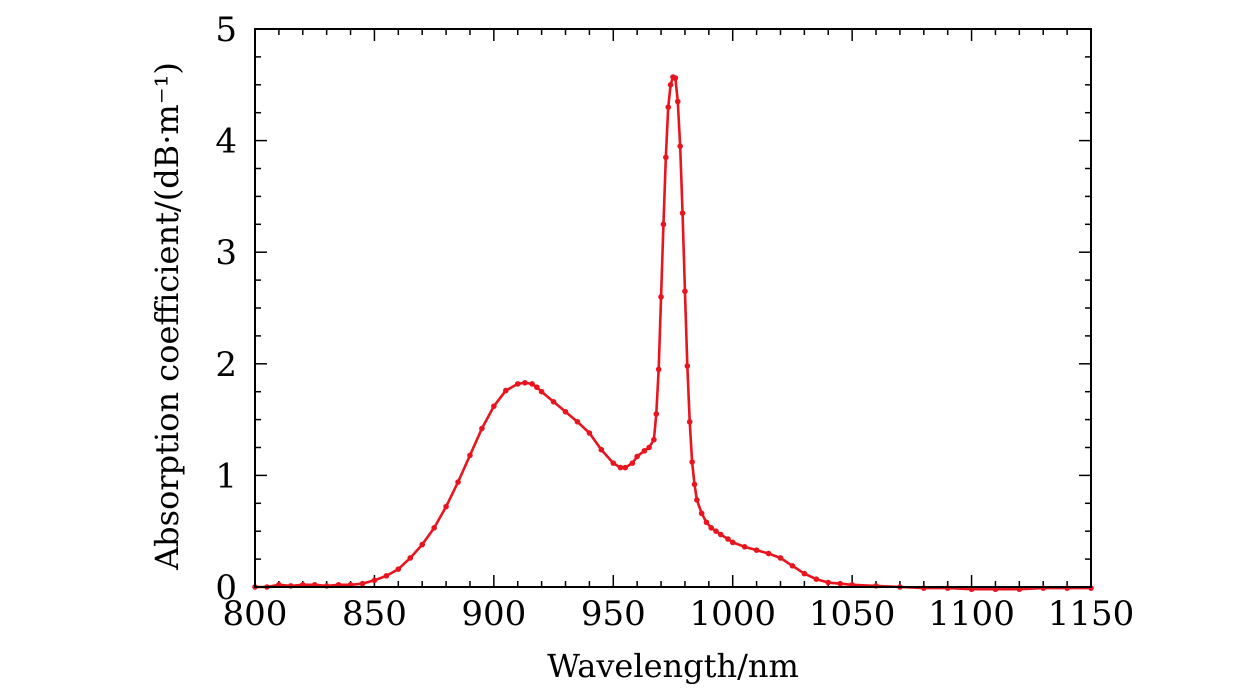  Describe the element at coordinates (493, 614) in the screenshot. I see `x-tick-label: 900` at that location.